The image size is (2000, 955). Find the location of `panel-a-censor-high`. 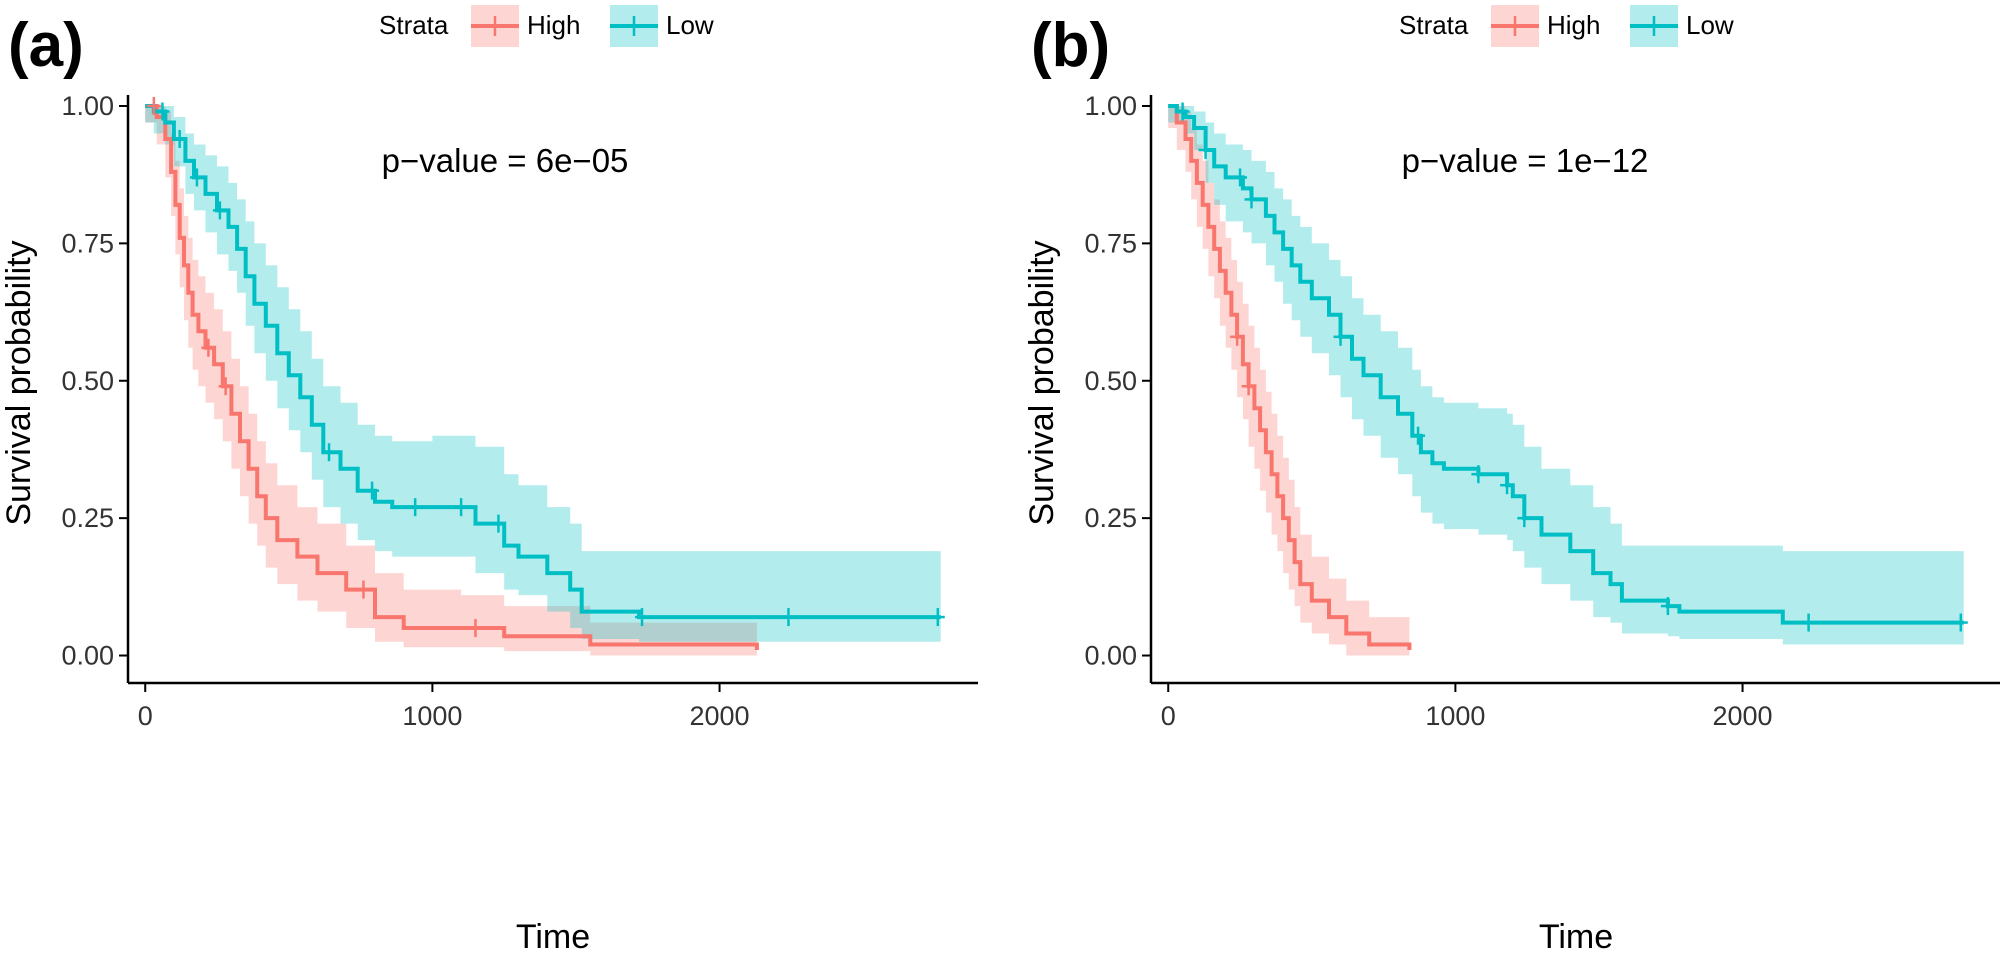

panel-a-censor-high is located at coordinates (314, 367).